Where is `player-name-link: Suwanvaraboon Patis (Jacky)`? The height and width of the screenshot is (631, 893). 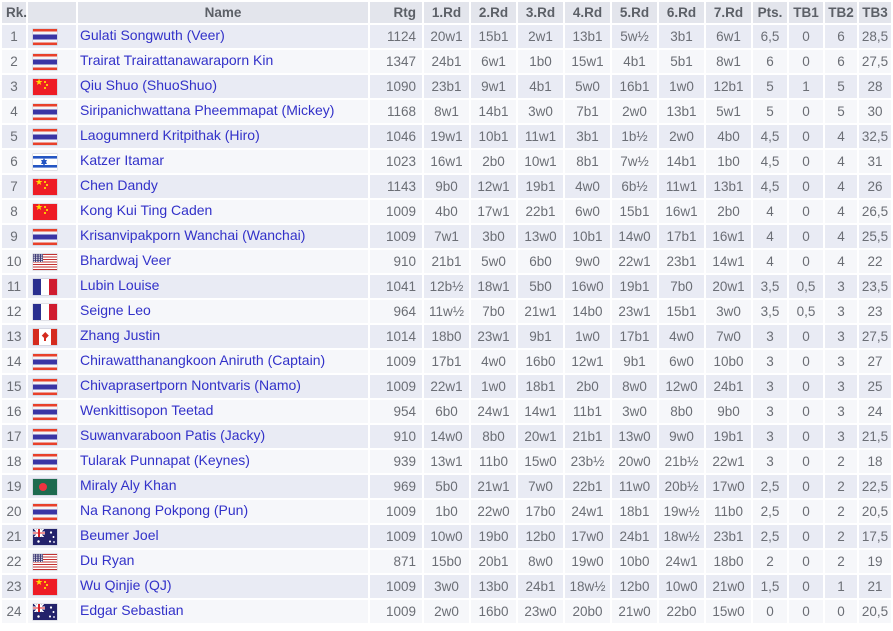 player-name-link: Suwanvaraboon Patis (Jacky) is located at coordinates (173, 435).